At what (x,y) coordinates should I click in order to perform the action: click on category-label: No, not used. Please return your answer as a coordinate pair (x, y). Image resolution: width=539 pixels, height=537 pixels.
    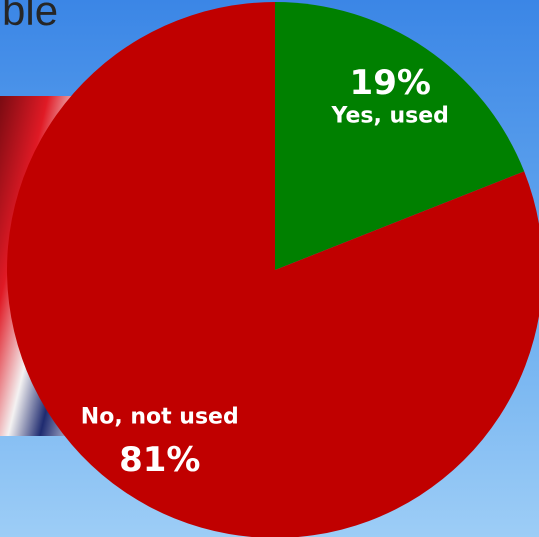
    Looking at the image, I should click on (160, 417).